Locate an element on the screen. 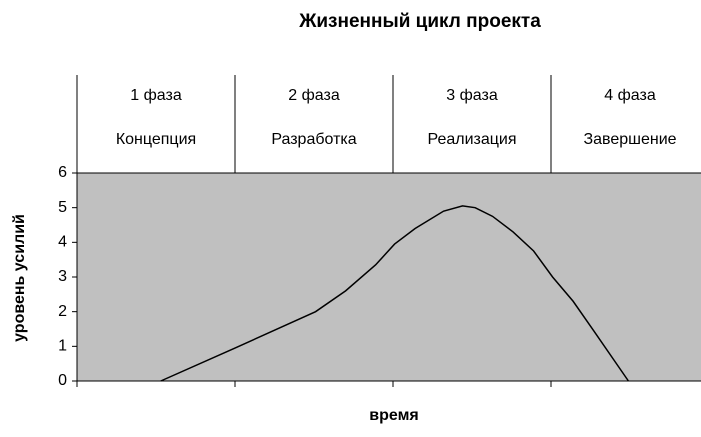 Image resolution: width=701 pixels, height=437 pixels. y-tick-label: 2 is located at coordinates (62, 311).